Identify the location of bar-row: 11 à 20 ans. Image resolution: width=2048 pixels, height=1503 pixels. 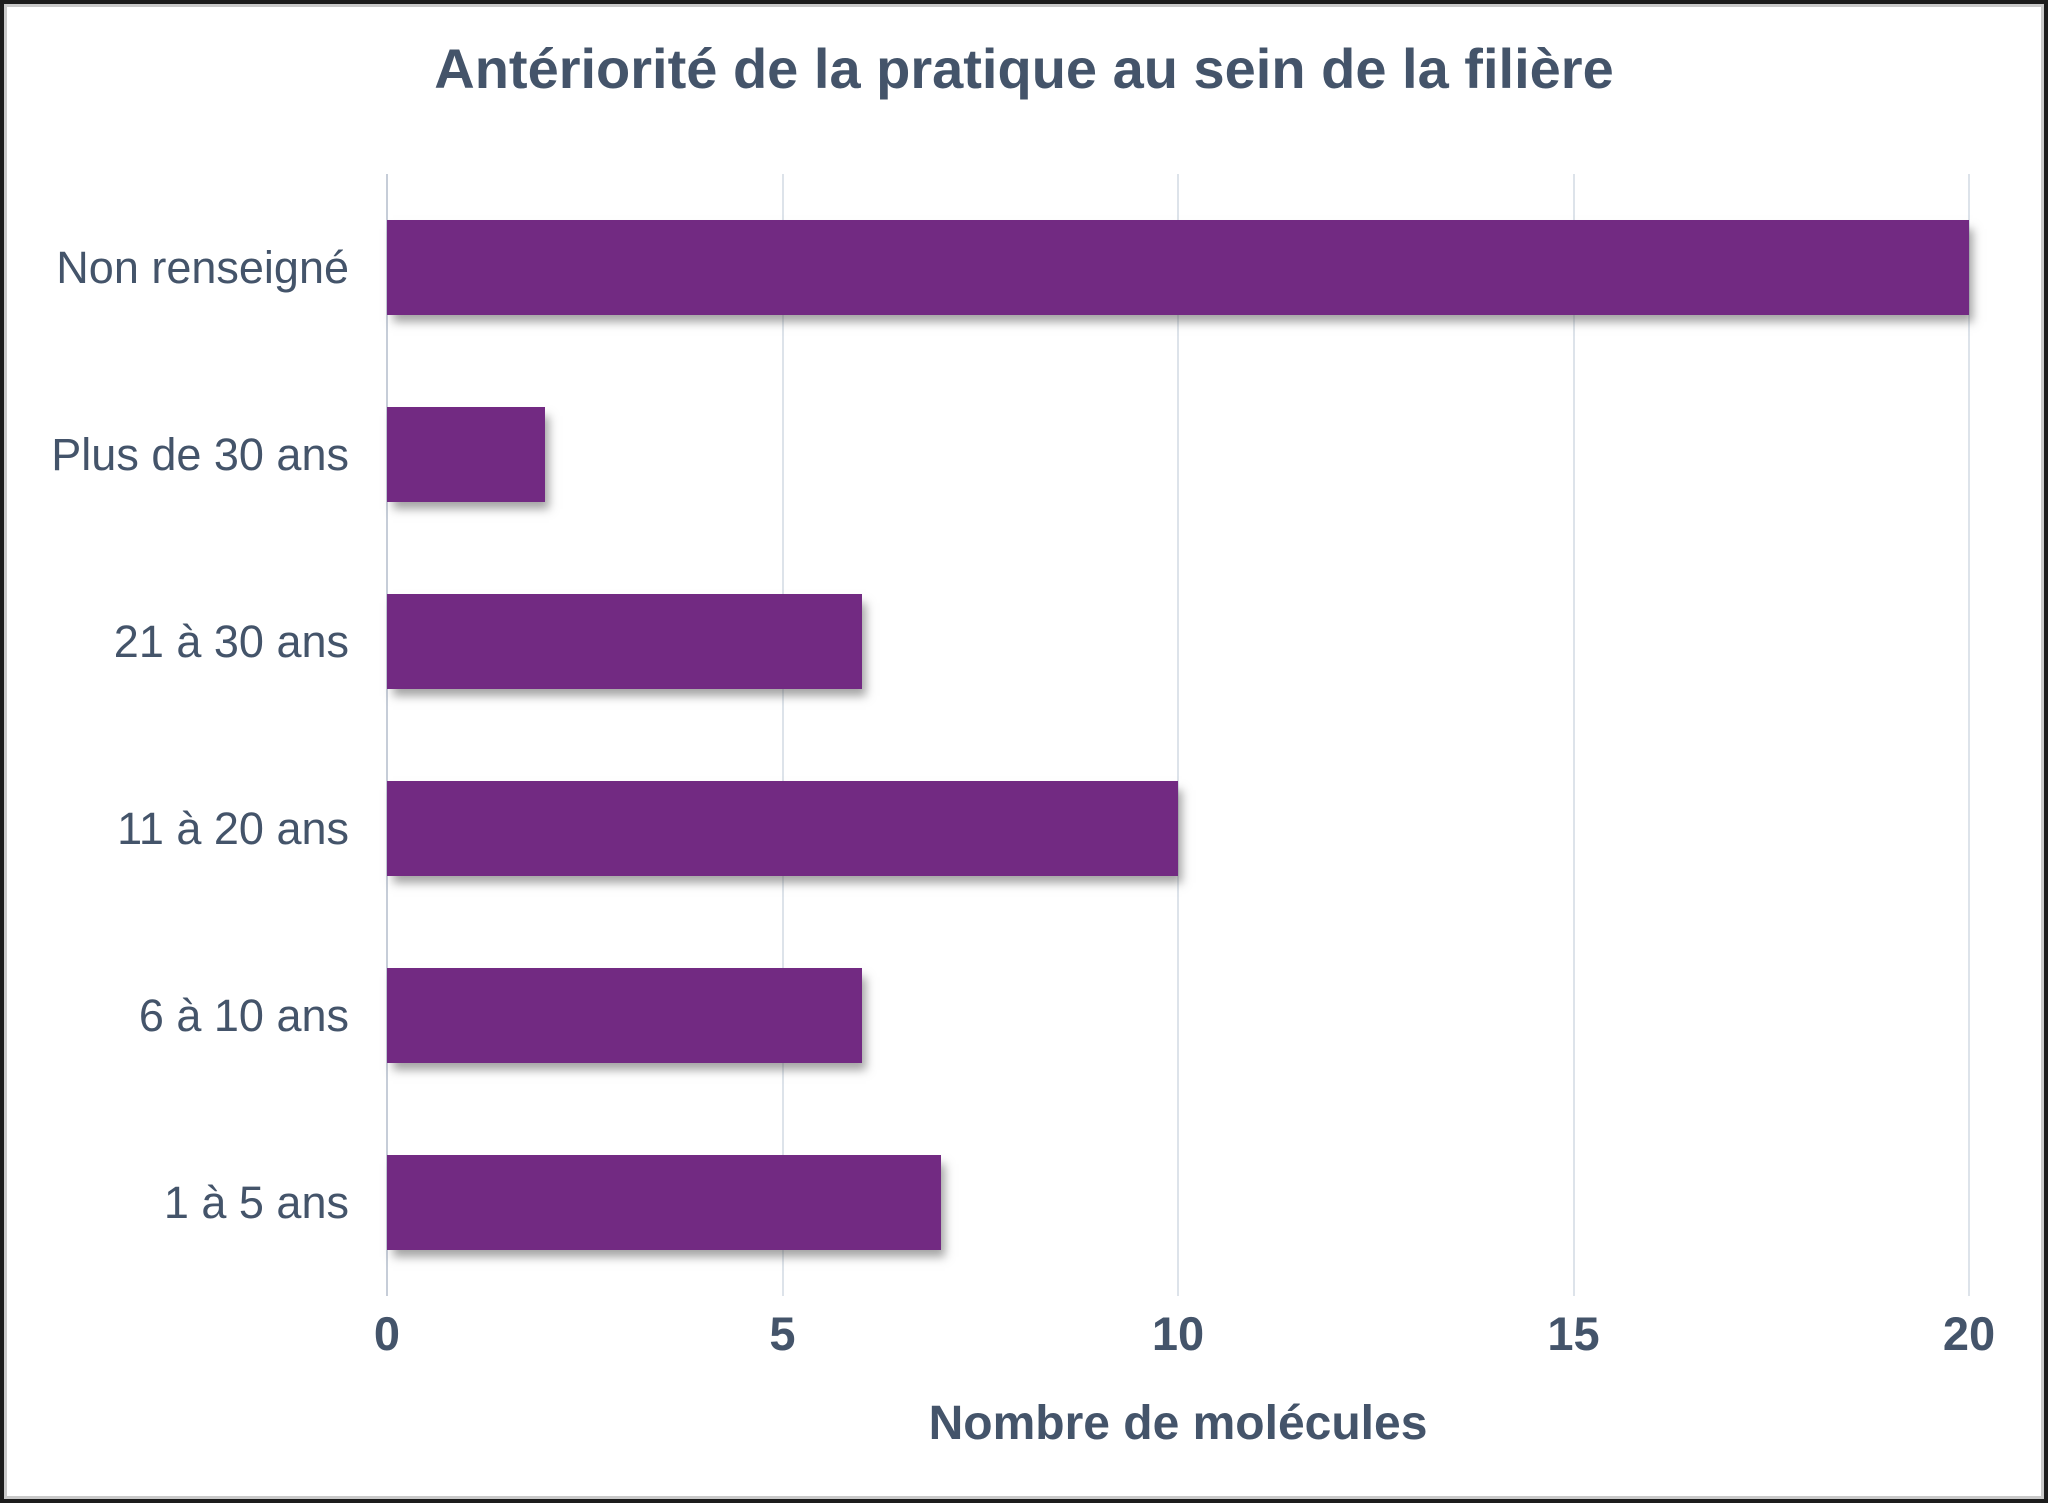
(1043, 828).